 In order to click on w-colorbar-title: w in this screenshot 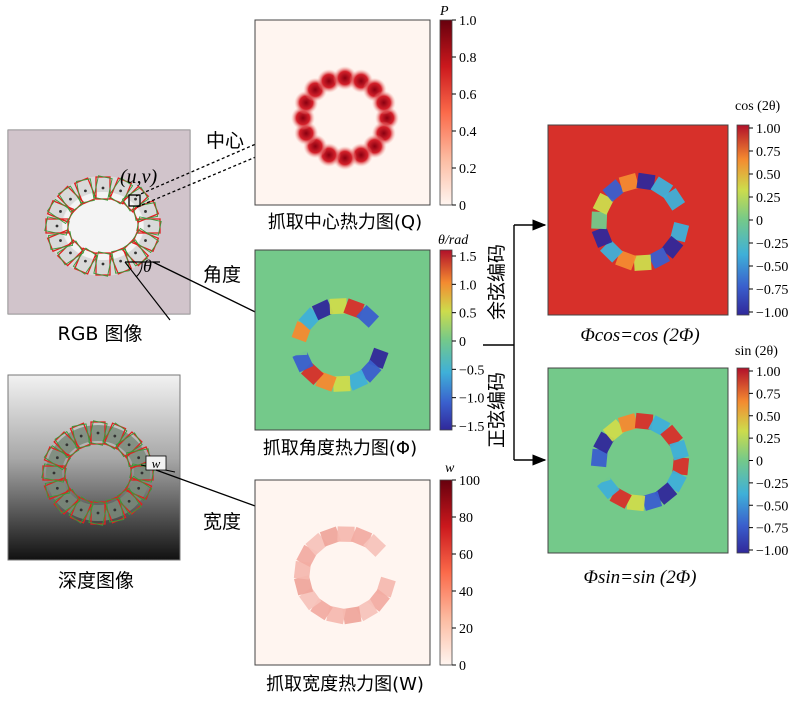, I will do `click(450, 468)`.